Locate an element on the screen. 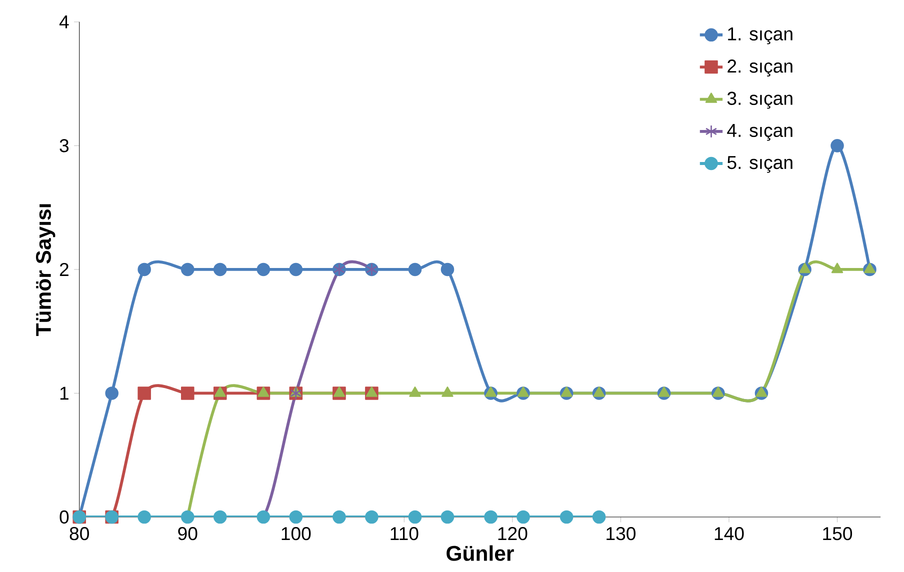  y-tick-label: 0 is located at coordinates (64, 517).